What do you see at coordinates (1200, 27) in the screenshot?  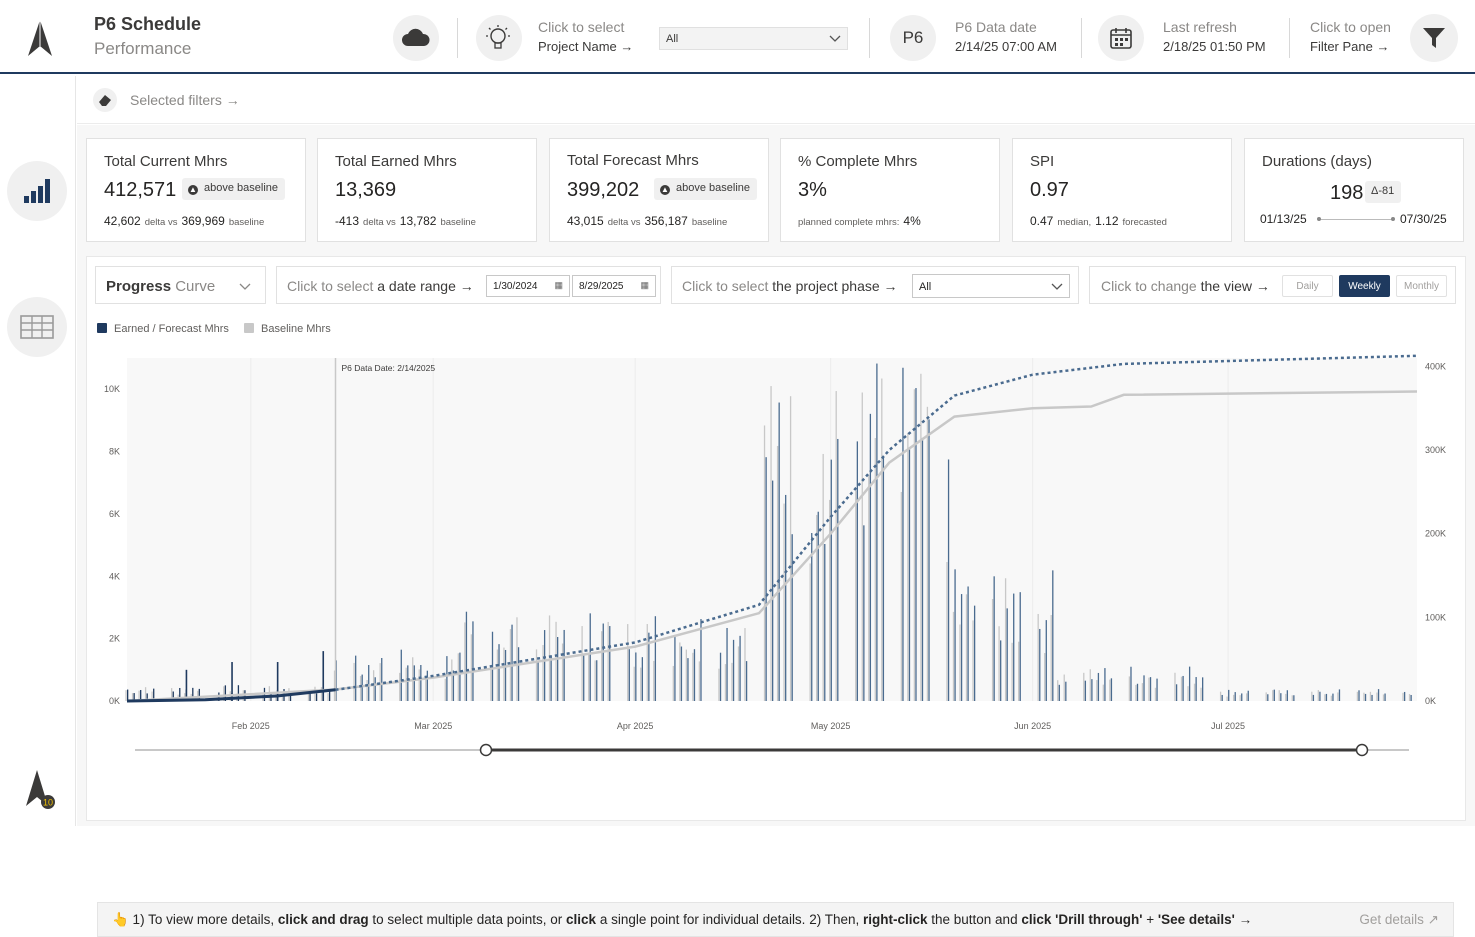 I see `last-refresh-label: Last refresh` at bounding box center [1200, 27].